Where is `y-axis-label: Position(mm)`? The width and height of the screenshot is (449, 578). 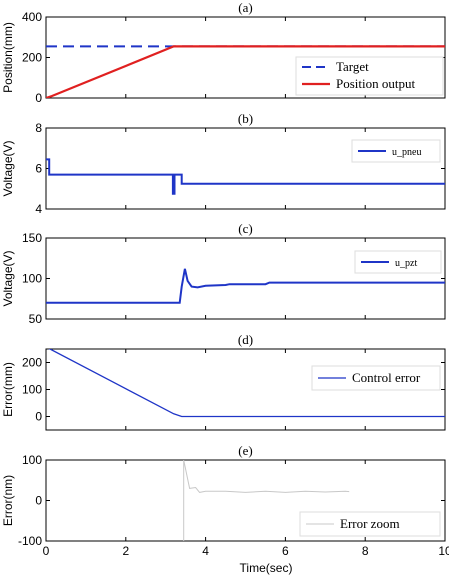 y-axis-label: Position(mm) is located at coordinates (8, 57).